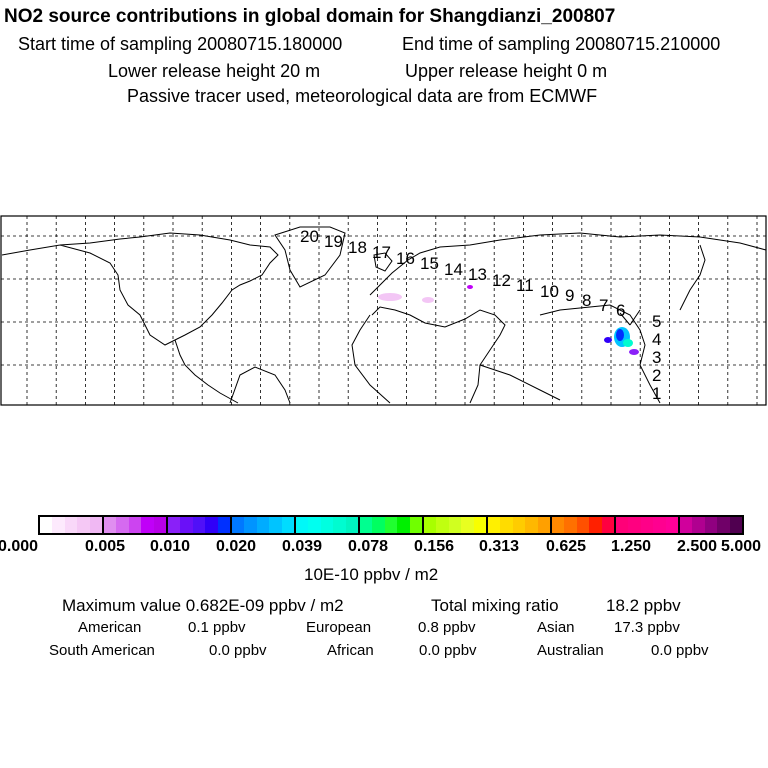 Image resolution: width=768 pixels, height=768 pixels. Describe the element at coordinates (499, 546) in the screenshot. I see `colorbar-tick-label: 0.313` at that location.